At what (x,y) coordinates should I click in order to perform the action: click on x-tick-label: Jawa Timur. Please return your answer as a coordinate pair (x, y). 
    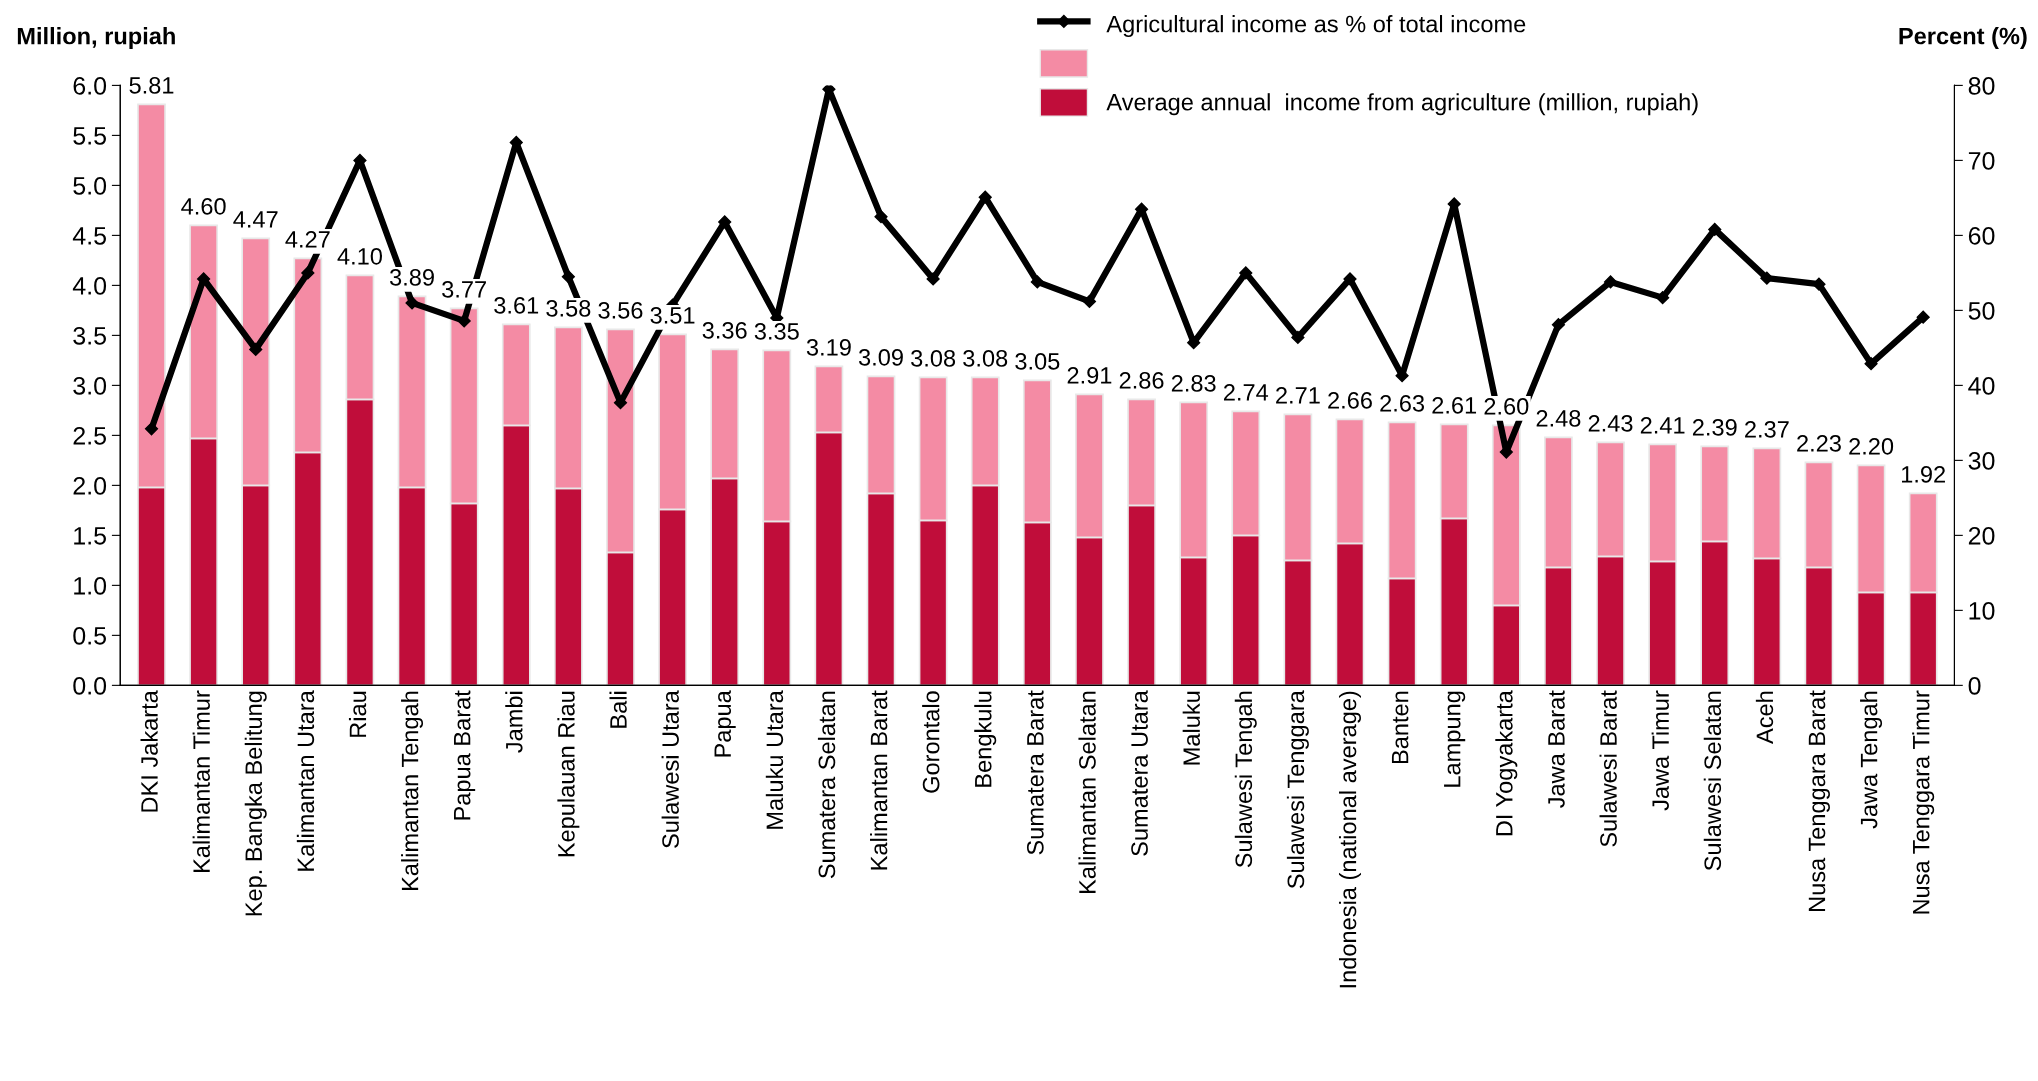
    Looking at the image, I should click on (1660, 750).